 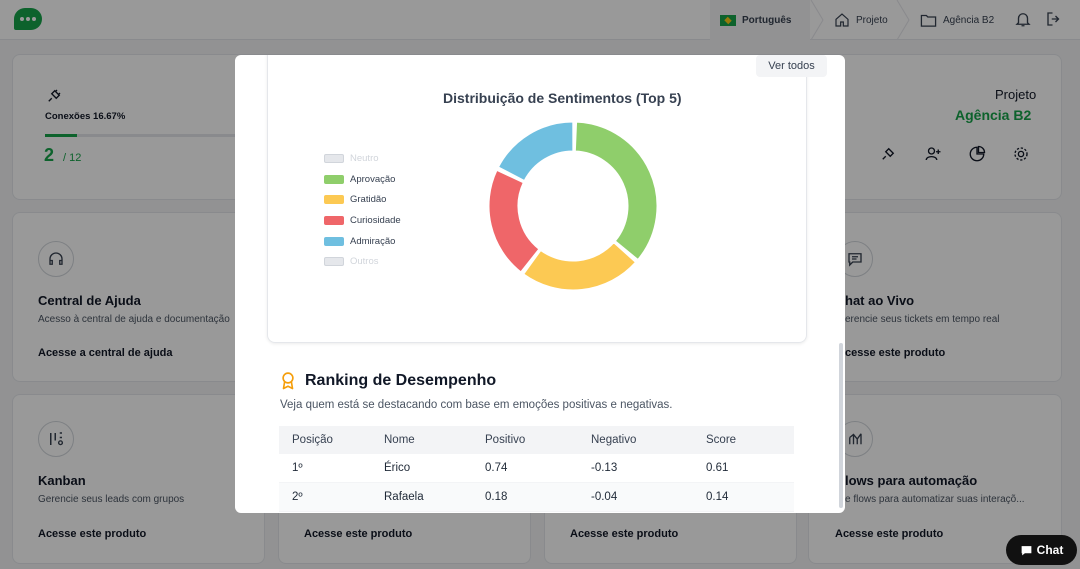 I want to click on plug-icon, so click(x=54, y=95).